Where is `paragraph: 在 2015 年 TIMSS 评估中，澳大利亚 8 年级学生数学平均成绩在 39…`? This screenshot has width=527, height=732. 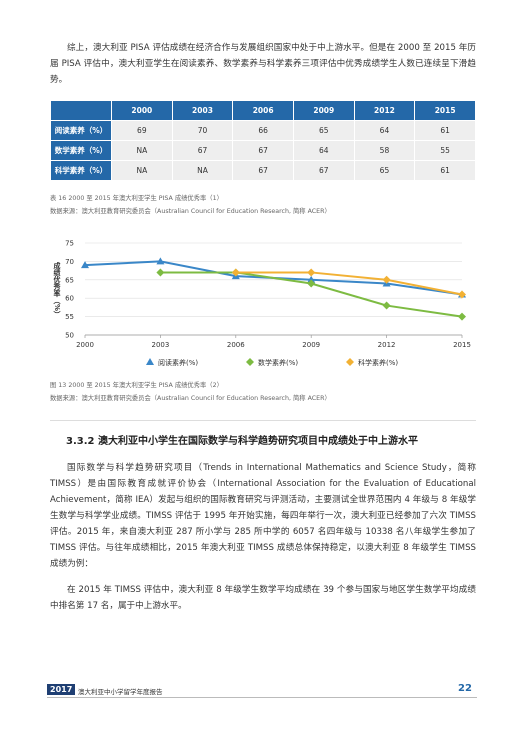
paragraph: 在 2015 年 TIMSS 评估中，澳大利亚 8 年级学生数学平均成绩在 39… is located at coordinates (263, 598).